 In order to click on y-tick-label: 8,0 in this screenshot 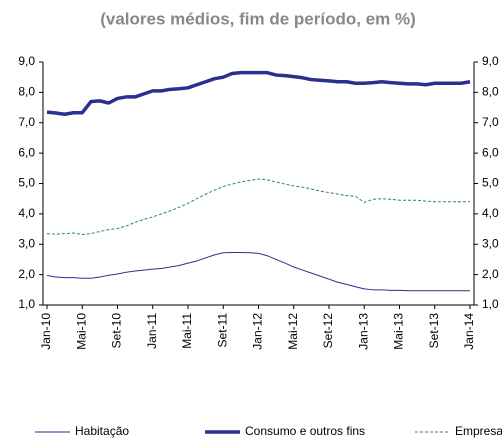, I will do `click(26, 92)`.